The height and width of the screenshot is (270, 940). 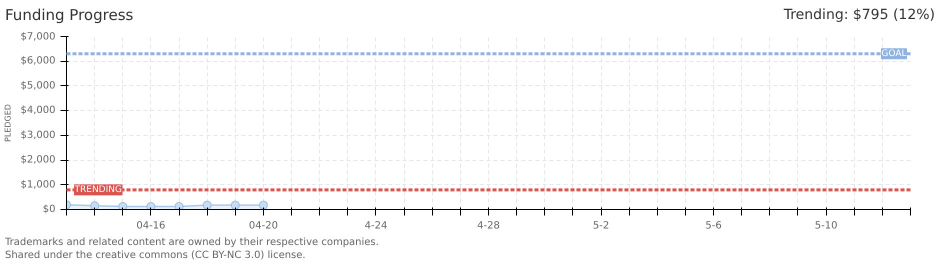 I want to click on x-tick-label: 04-20, so click(x=263, y=226).